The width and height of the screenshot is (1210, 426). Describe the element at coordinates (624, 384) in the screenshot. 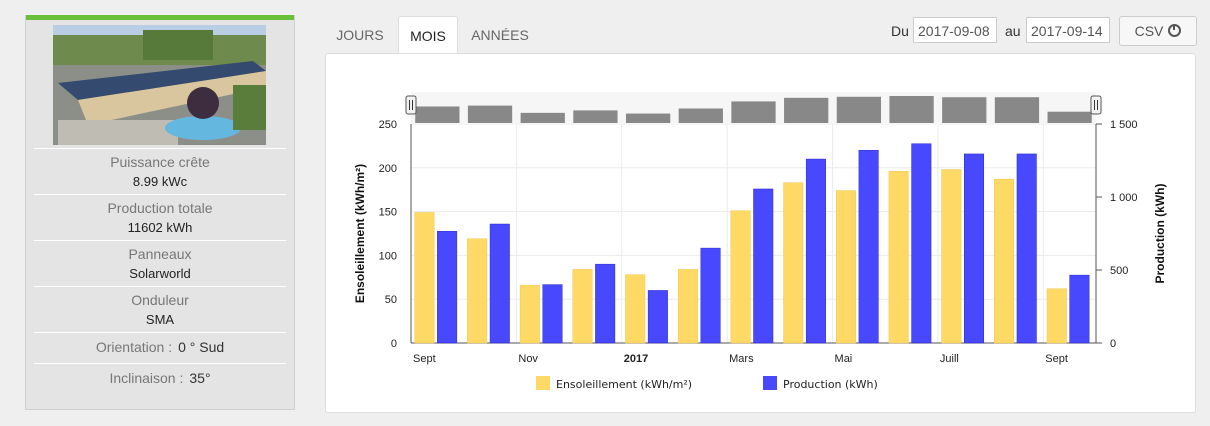

I see `legend-item-ensoleillement-label: Ensoleillement (kWh/m²)` at that location.